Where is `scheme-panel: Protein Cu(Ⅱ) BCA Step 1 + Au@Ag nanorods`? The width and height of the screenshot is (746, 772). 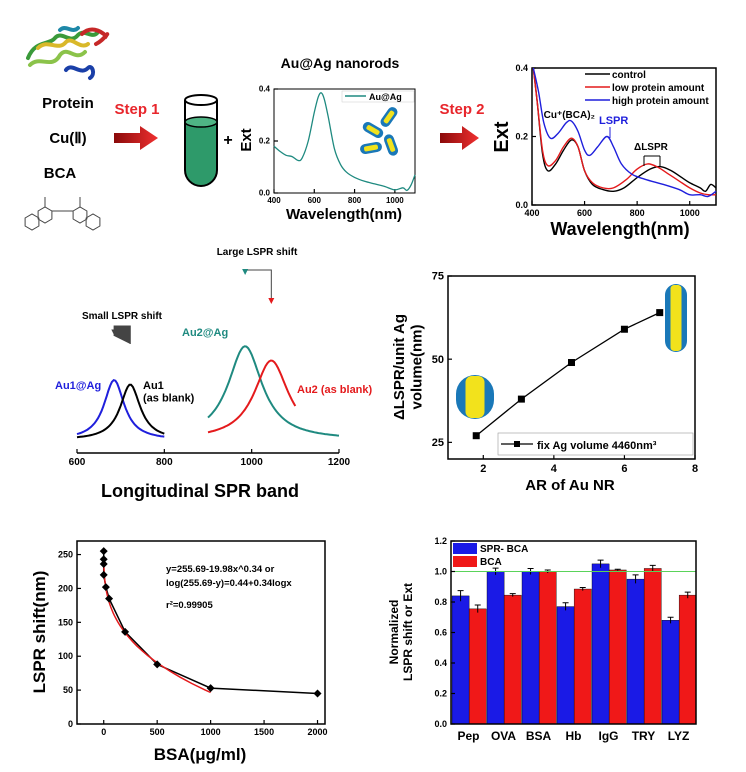
scheme-panel: Protein Cu(Ⅱ) BCA Step 1 + Au@Ag nanorods is located at coordinates (212, 128).